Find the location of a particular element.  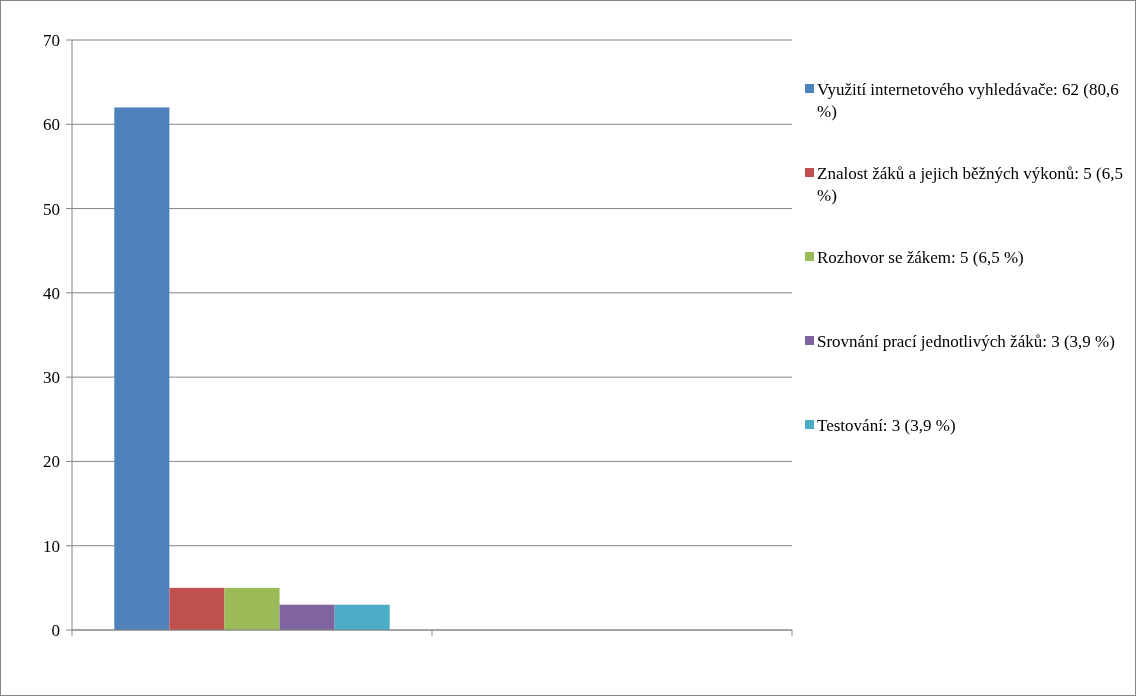

legend-label: Rozhovor se žákem: 5 (6,5 %) is located at coordinates (920, 257).